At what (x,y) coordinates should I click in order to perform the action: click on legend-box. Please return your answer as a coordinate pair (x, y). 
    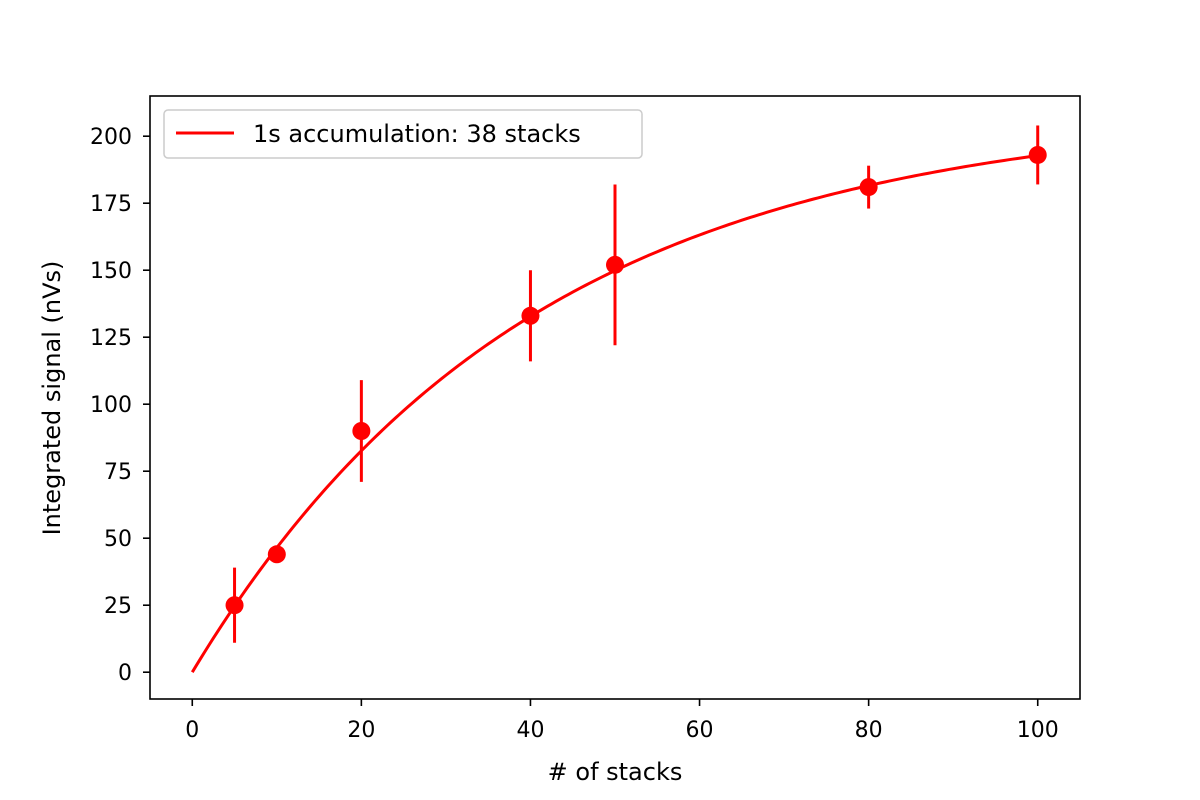
    Looking at the image, I should click on (403, 134).